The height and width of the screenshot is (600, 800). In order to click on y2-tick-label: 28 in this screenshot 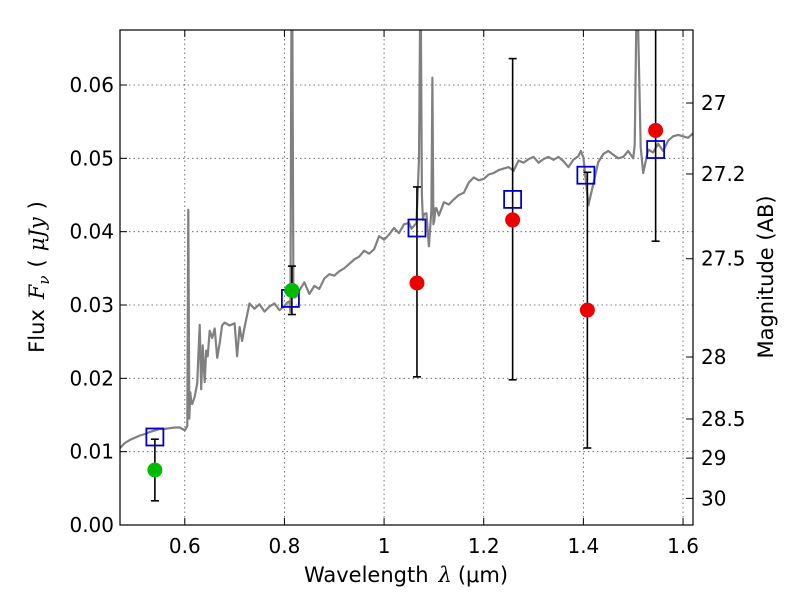, I will do `click(713, 357)`.